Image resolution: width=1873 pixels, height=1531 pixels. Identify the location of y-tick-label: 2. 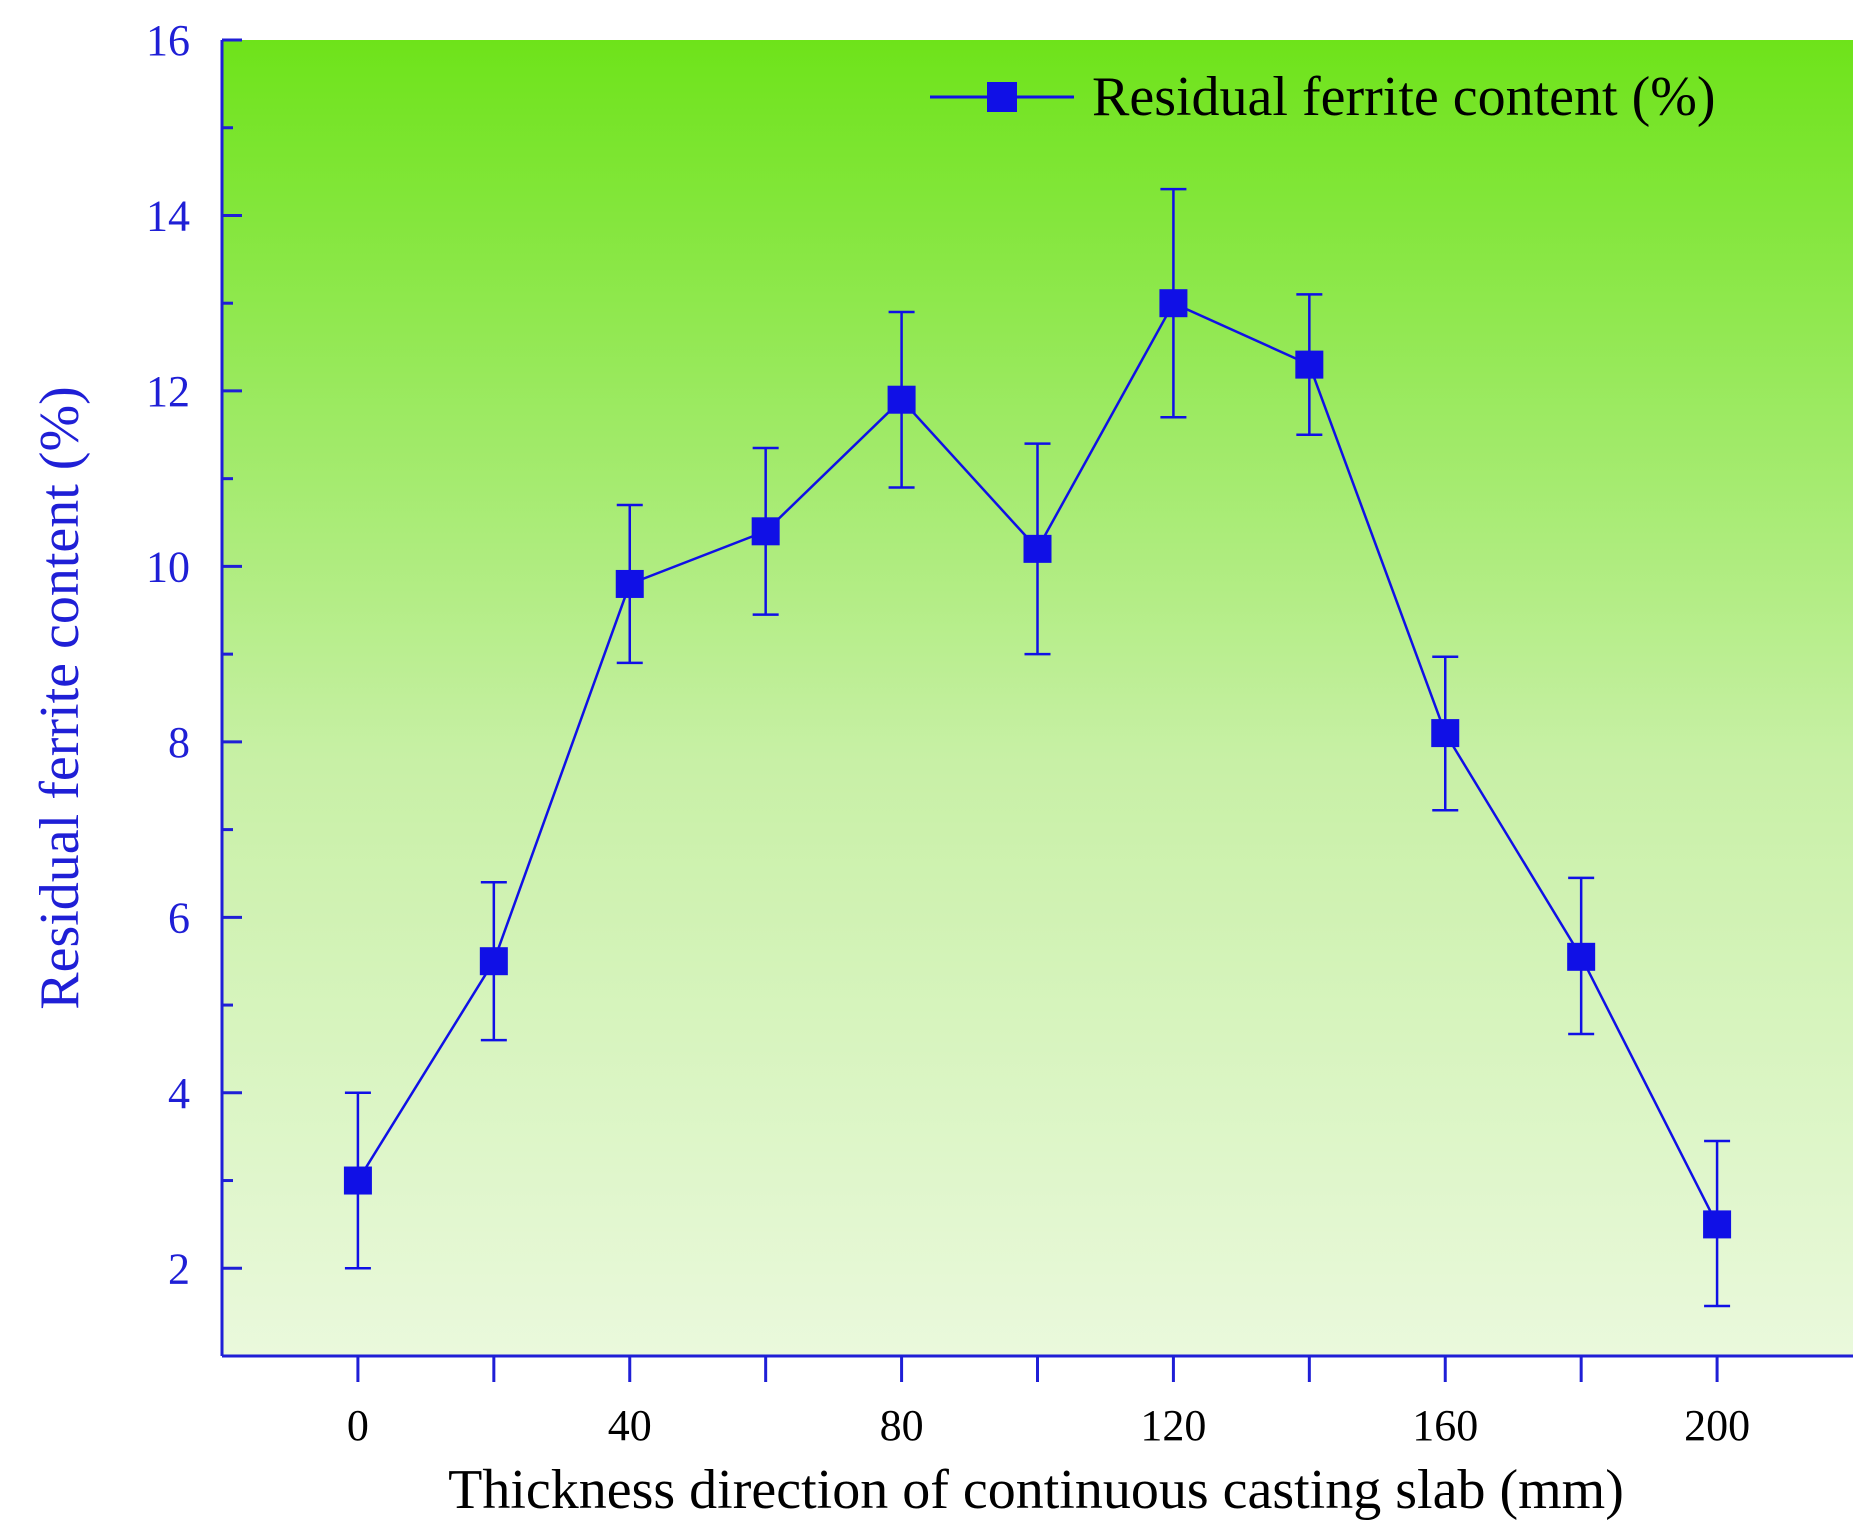
(179, 1268).